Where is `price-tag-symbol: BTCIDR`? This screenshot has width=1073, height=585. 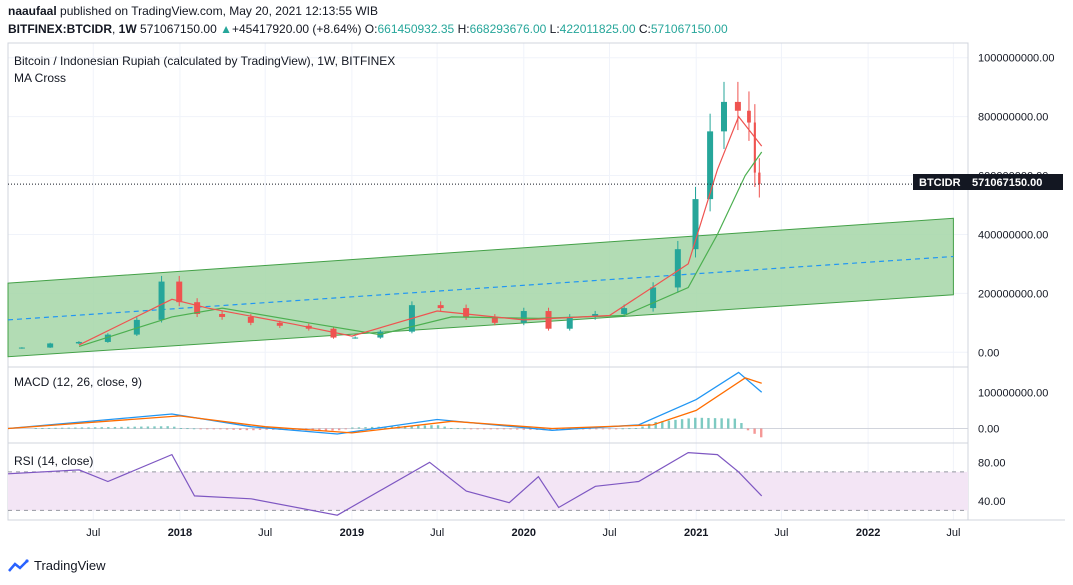
price-tag-symbol: BTCIDR is located at coordinates (940, 183).